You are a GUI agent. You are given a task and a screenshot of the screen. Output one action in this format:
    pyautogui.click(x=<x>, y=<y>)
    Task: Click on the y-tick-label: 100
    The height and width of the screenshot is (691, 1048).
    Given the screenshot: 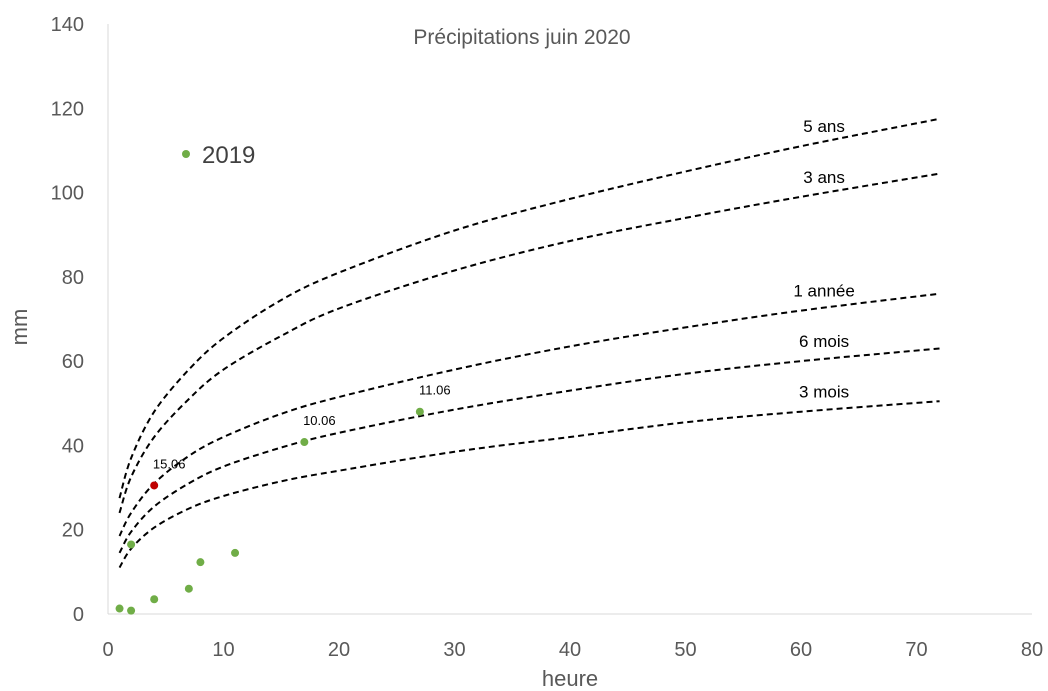 What is the action you would take?
    pyautogui.click(x=67, y=194)
    